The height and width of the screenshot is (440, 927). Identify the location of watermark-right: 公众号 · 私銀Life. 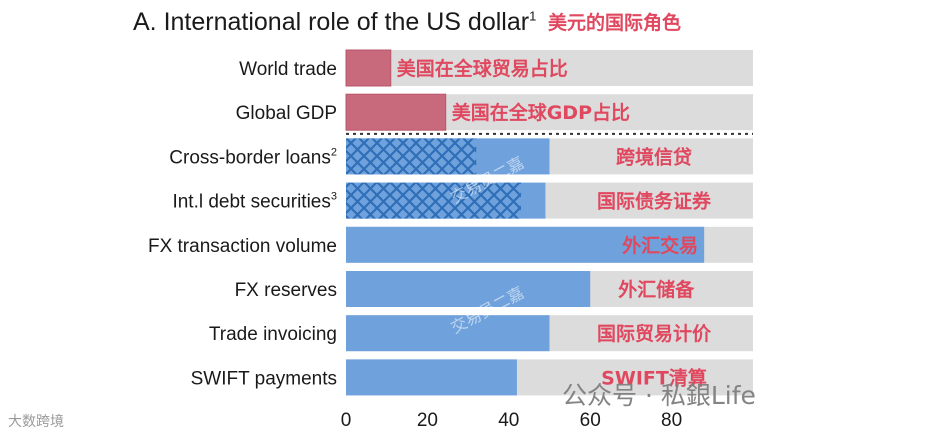
(659, 395).